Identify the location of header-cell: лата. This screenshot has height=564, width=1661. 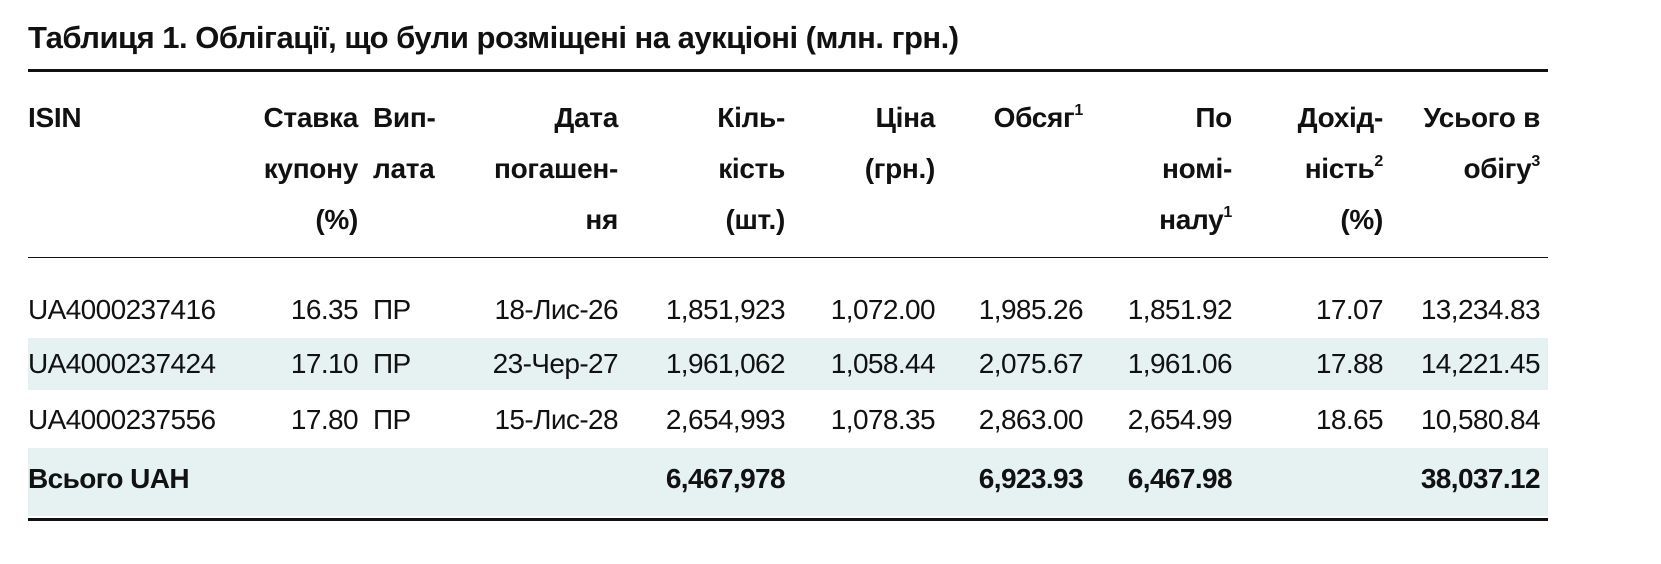
(404, 168).